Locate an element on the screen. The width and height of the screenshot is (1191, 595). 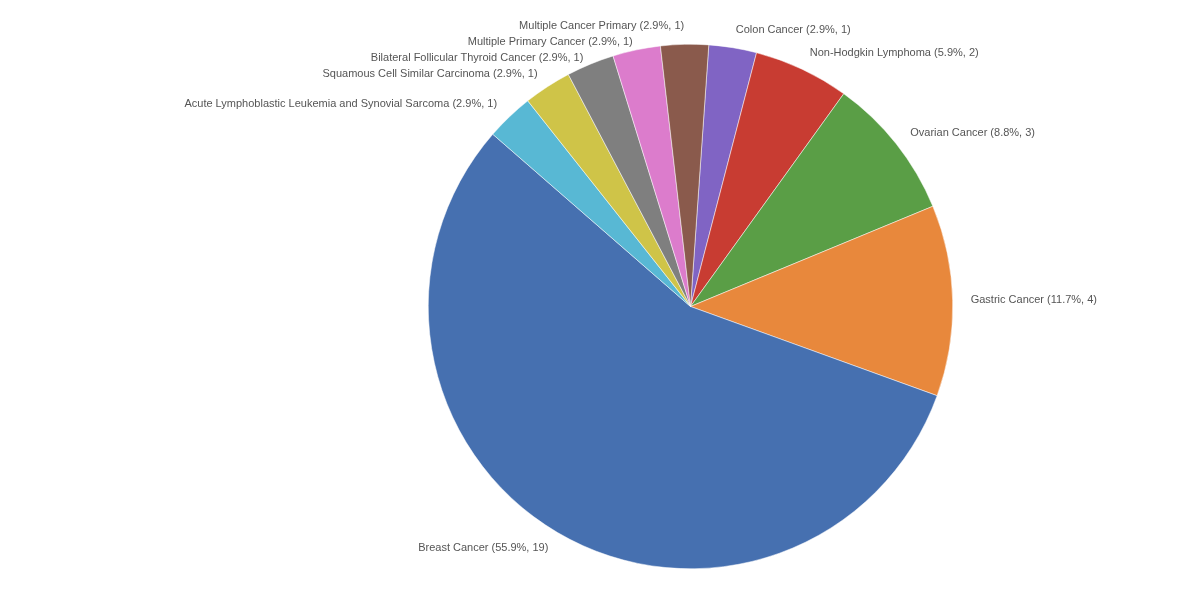
slice-label: Non-Hodgkin Lymphoma (5.9%, 2) is located at coordinates (894, 51).